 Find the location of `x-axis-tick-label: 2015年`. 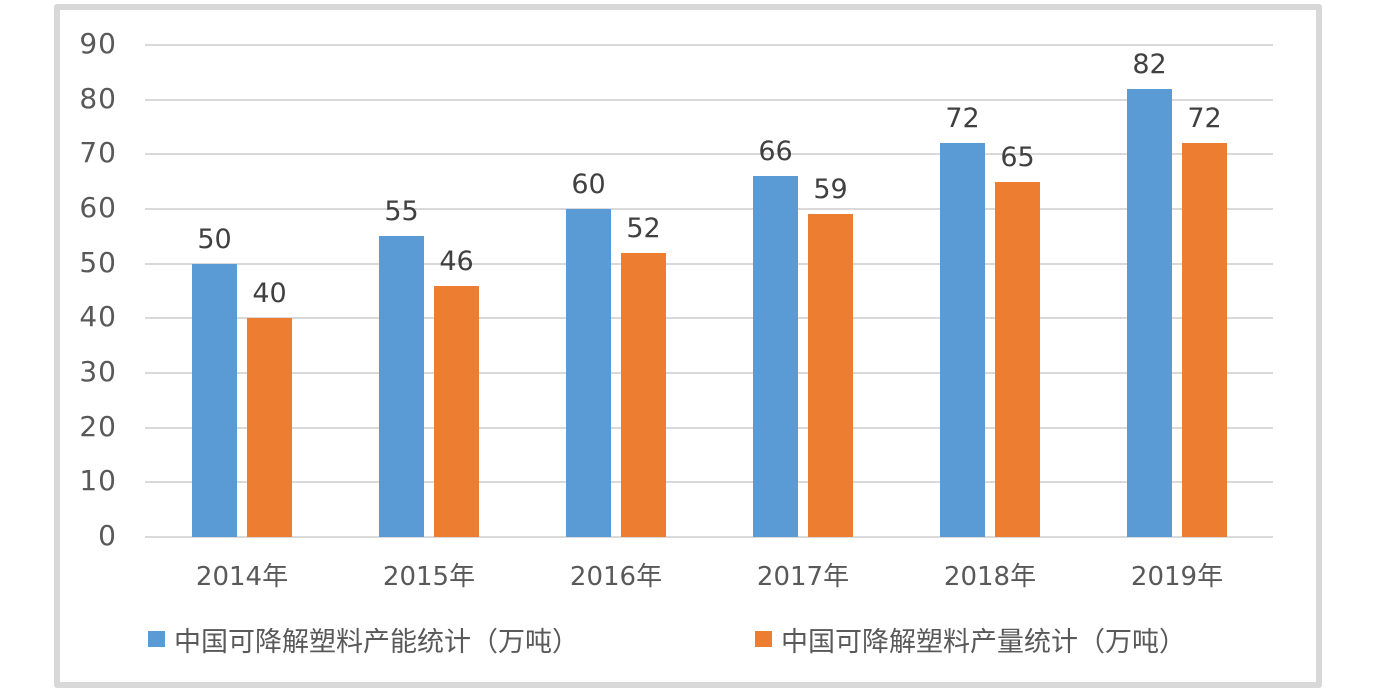

x-axis-tick-label: 2015年 is located at coordinates (429, 577).